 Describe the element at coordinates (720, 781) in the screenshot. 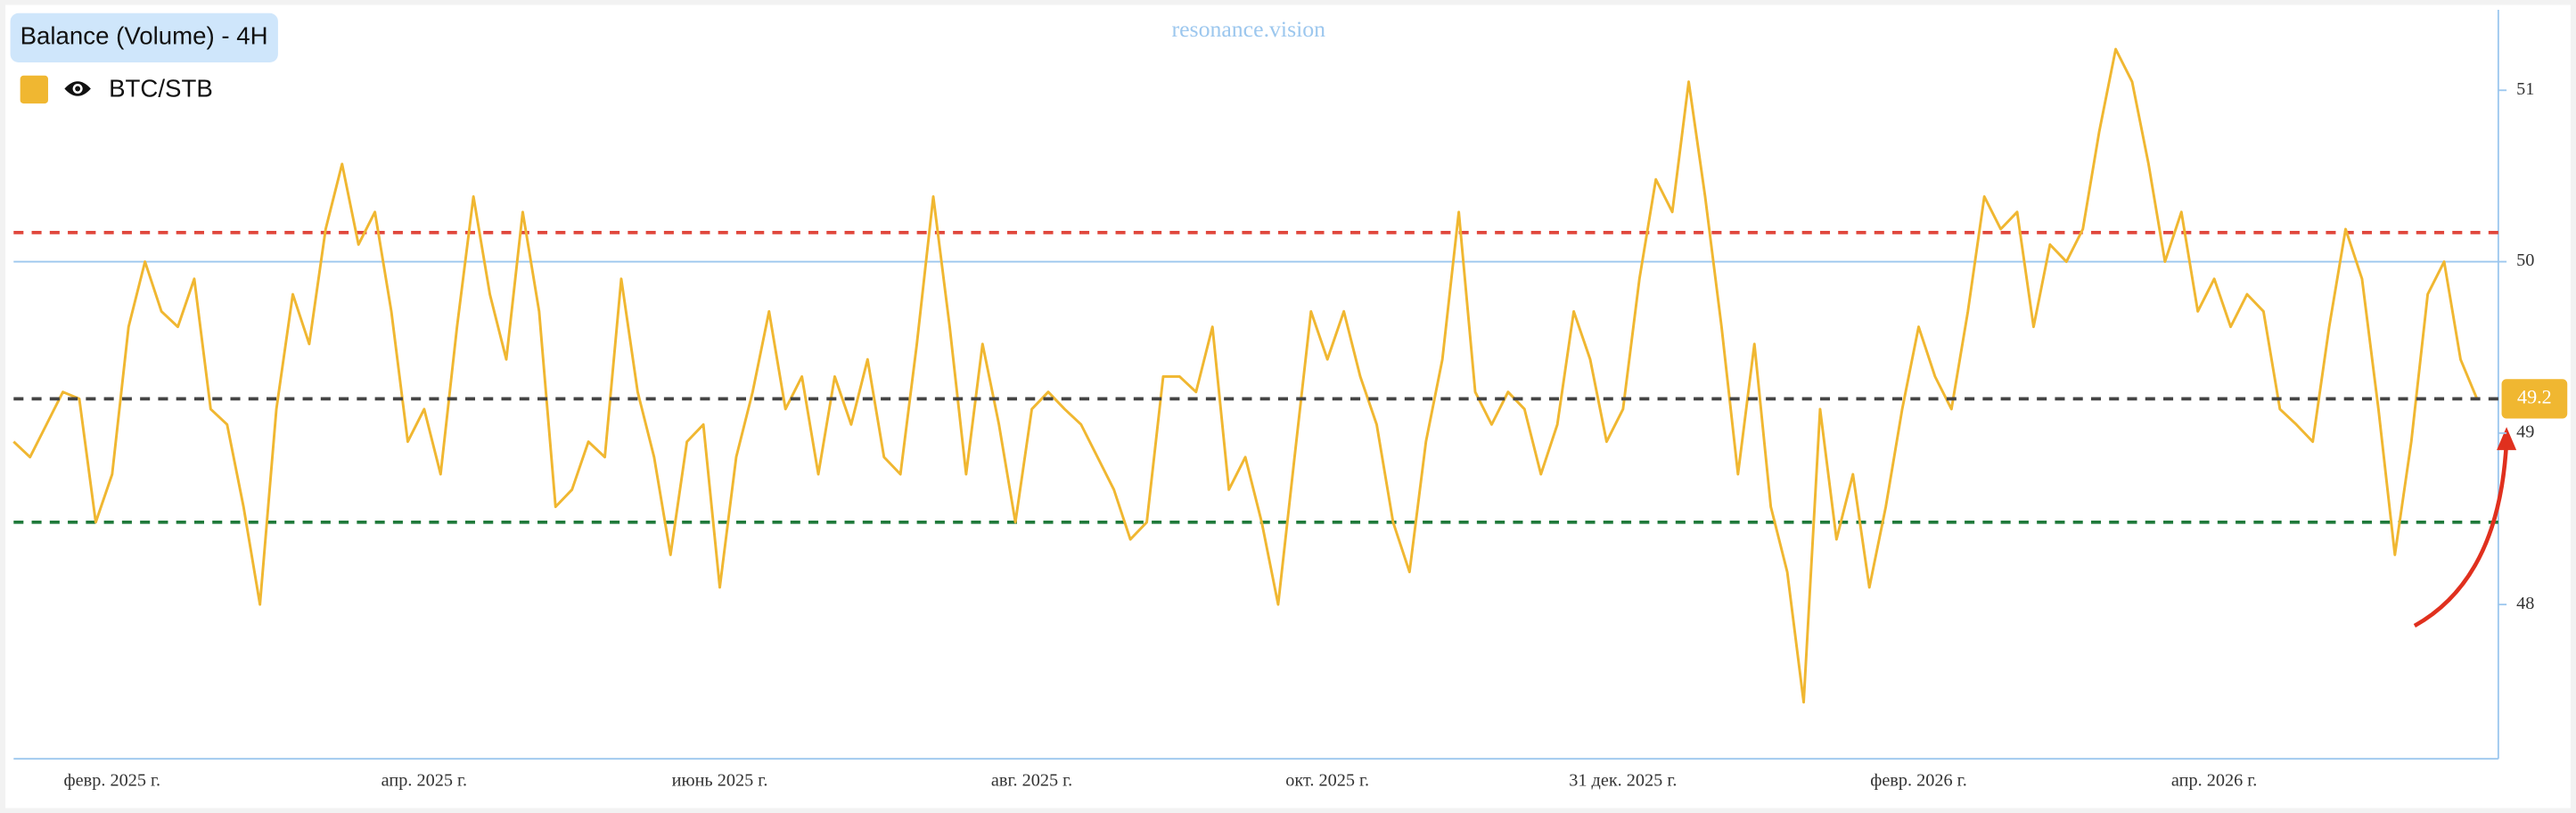

I see `x-tick-label: июнь 2025 г.` at that location.